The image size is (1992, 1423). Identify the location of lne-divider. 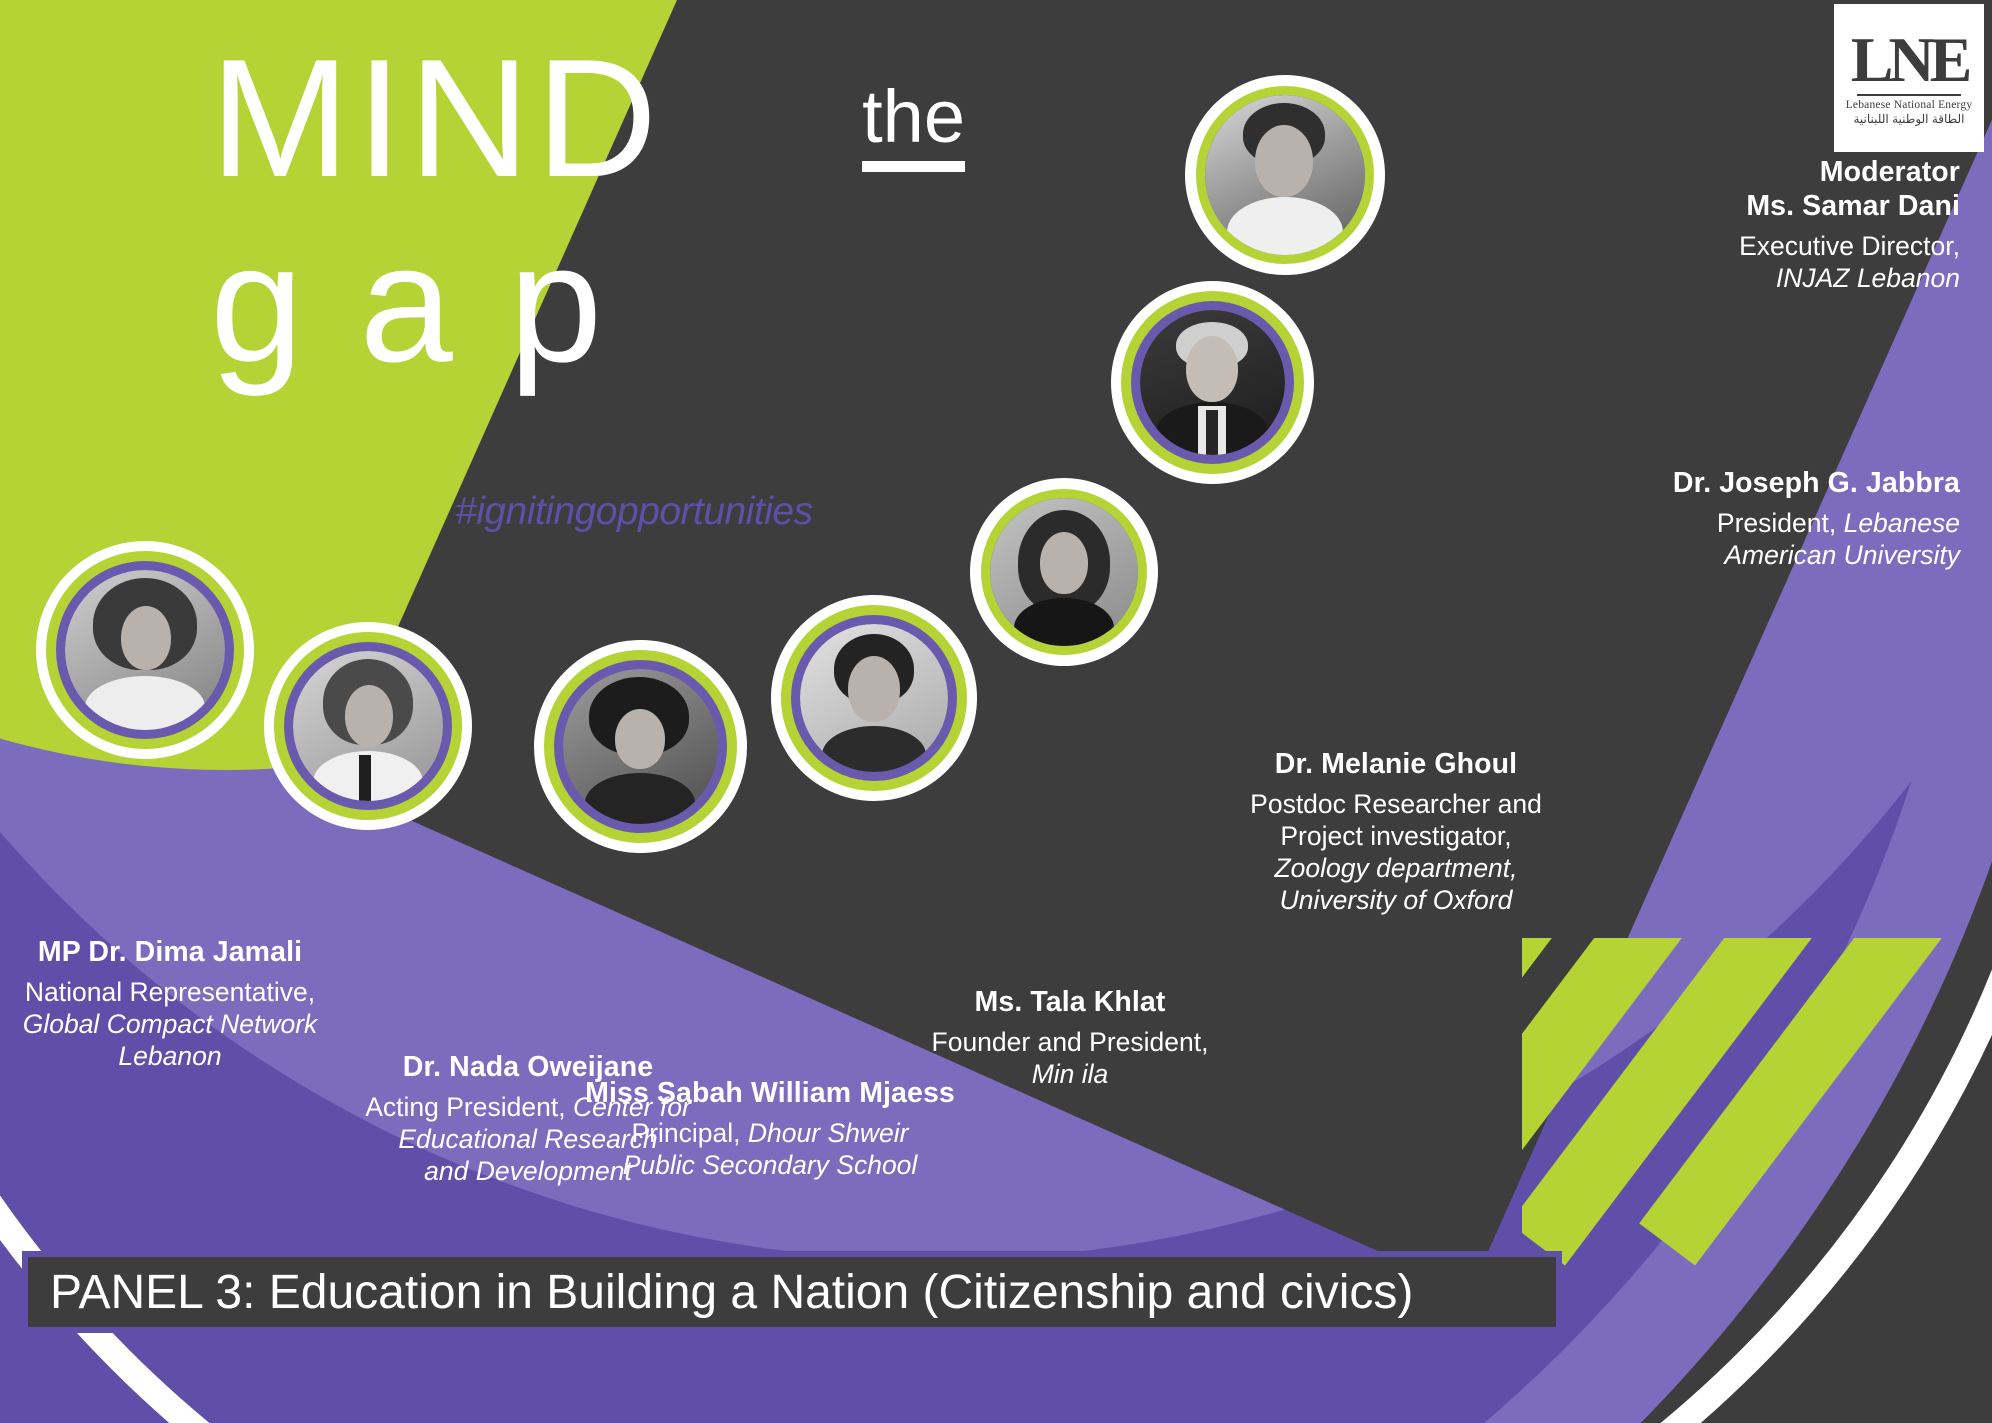
(1909, 94).